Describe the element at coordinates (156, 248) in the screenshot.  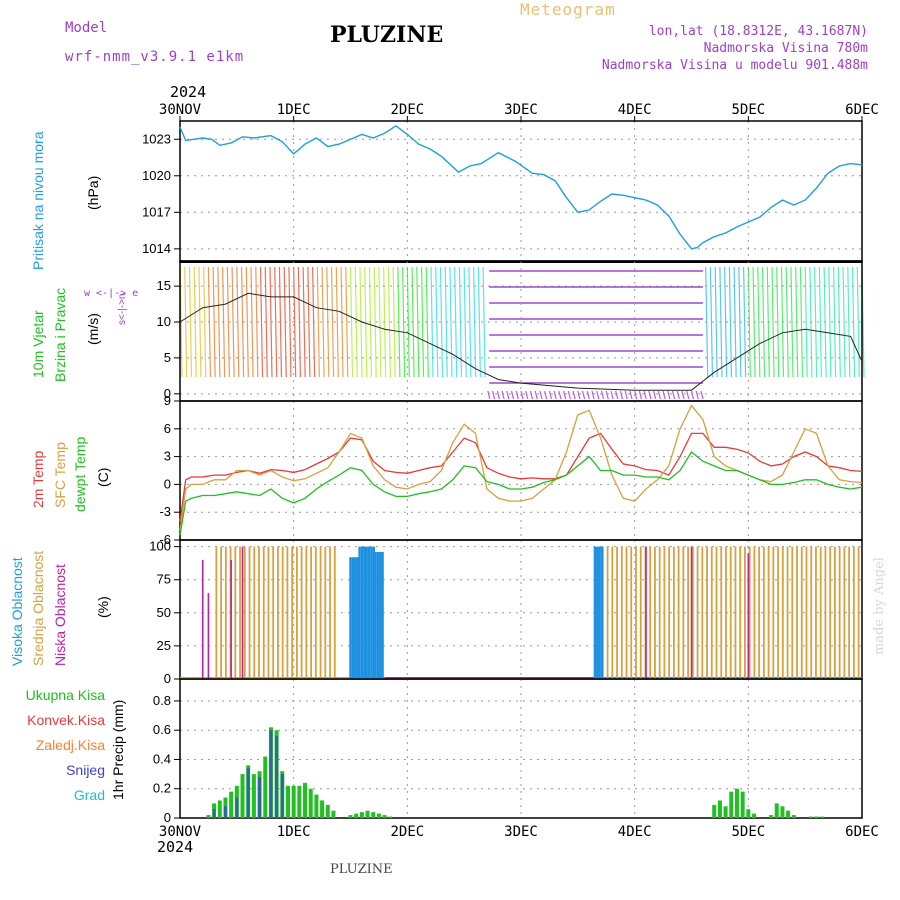
I see `y-tick-label: 1014` at that location.